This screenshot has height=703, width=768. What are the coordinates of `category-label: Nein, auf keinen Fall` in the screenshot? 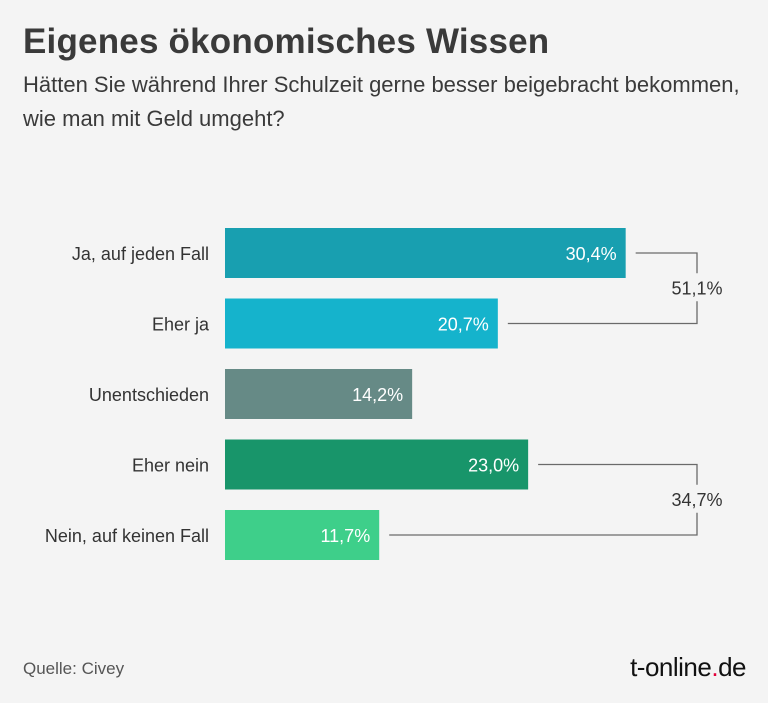 It's located at (127, 536).